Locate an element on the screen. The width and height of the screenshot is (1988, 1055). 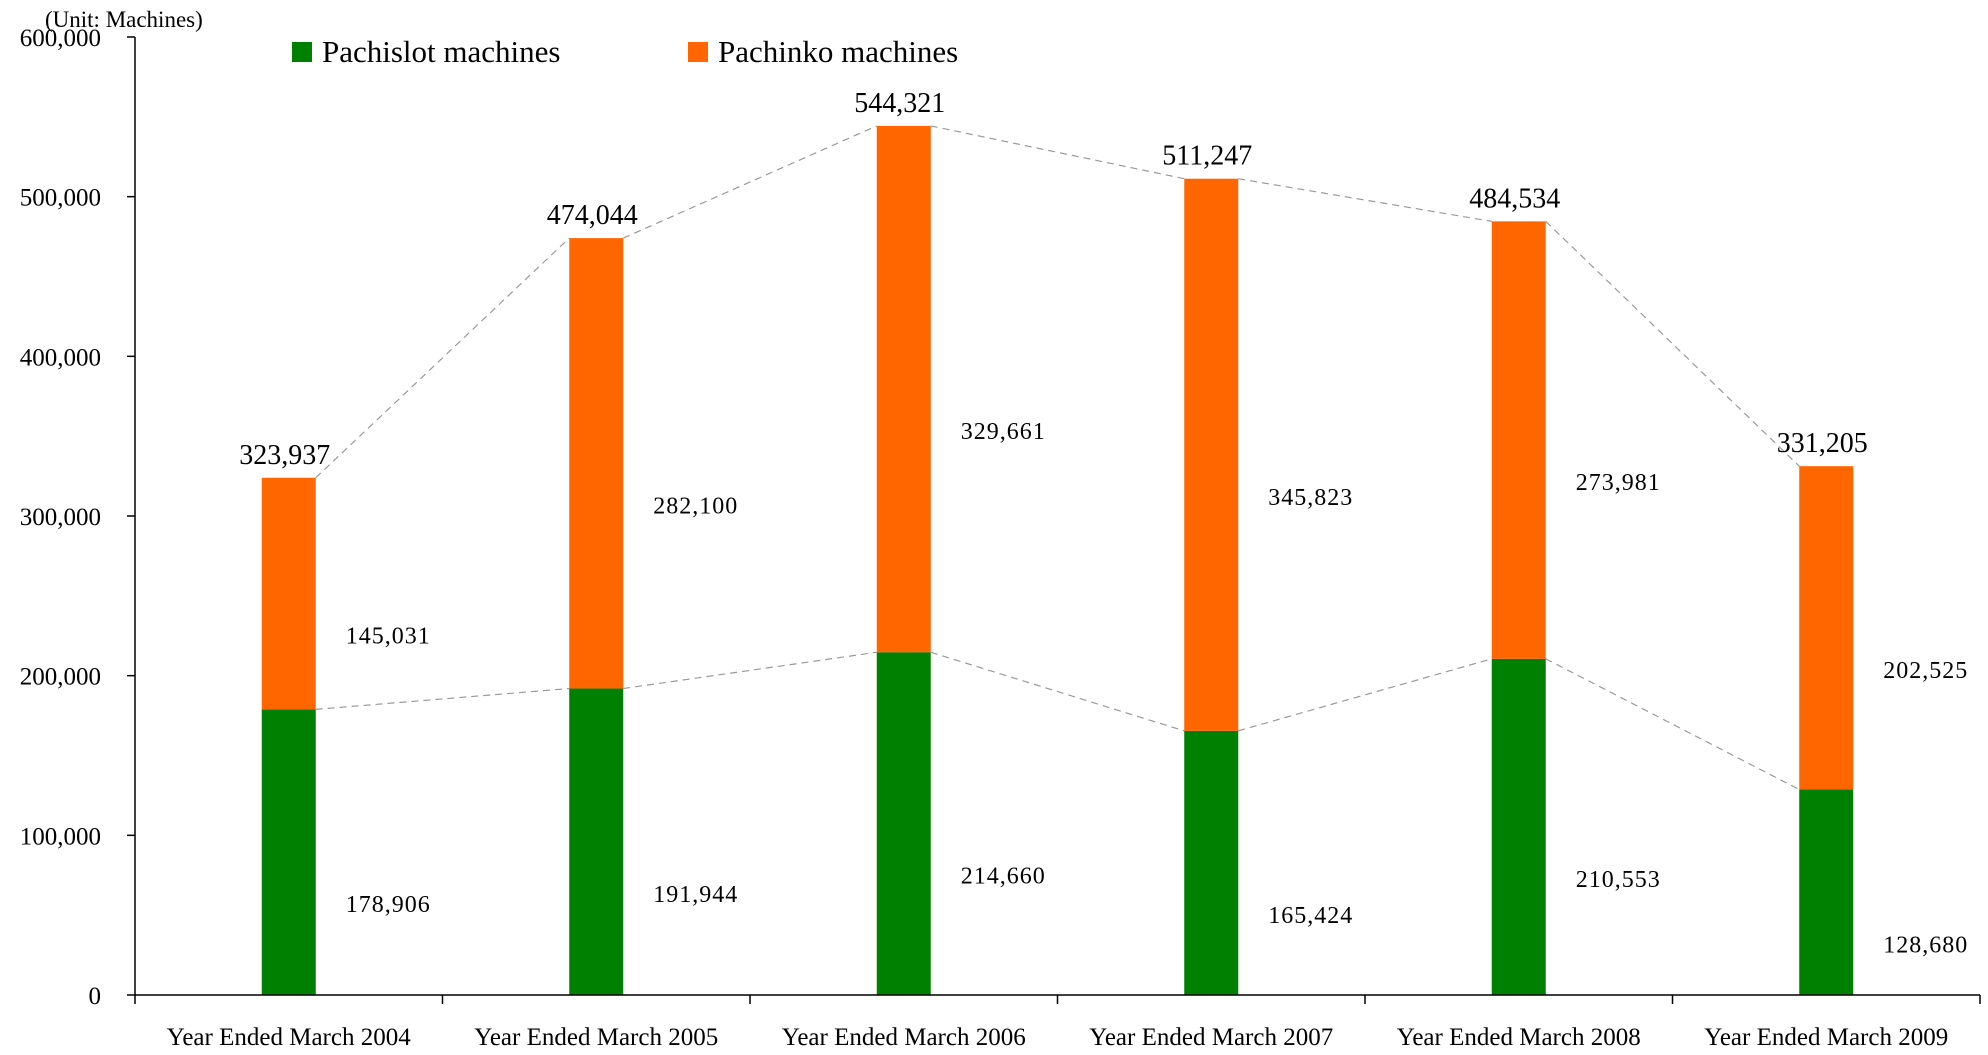
legend-swatch-pachislot is located at coordinates (302, 52).